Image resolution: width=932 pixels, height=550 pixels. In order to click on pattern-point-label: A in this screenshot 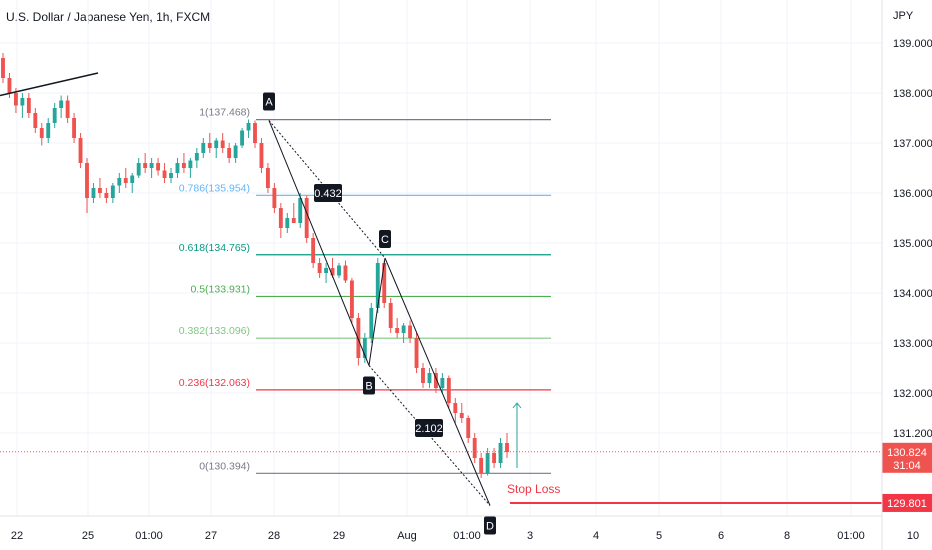, I will do `click(269, 103)`.